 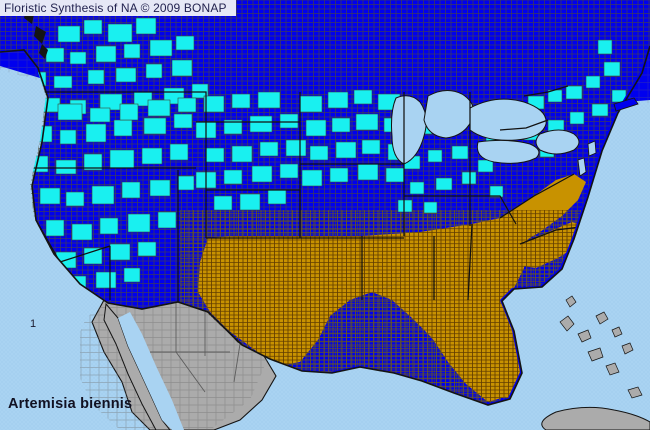 I want to click on title-bar: Floristic Synthesis of NA © 2009 BONAP, so click(x=118, y=8).